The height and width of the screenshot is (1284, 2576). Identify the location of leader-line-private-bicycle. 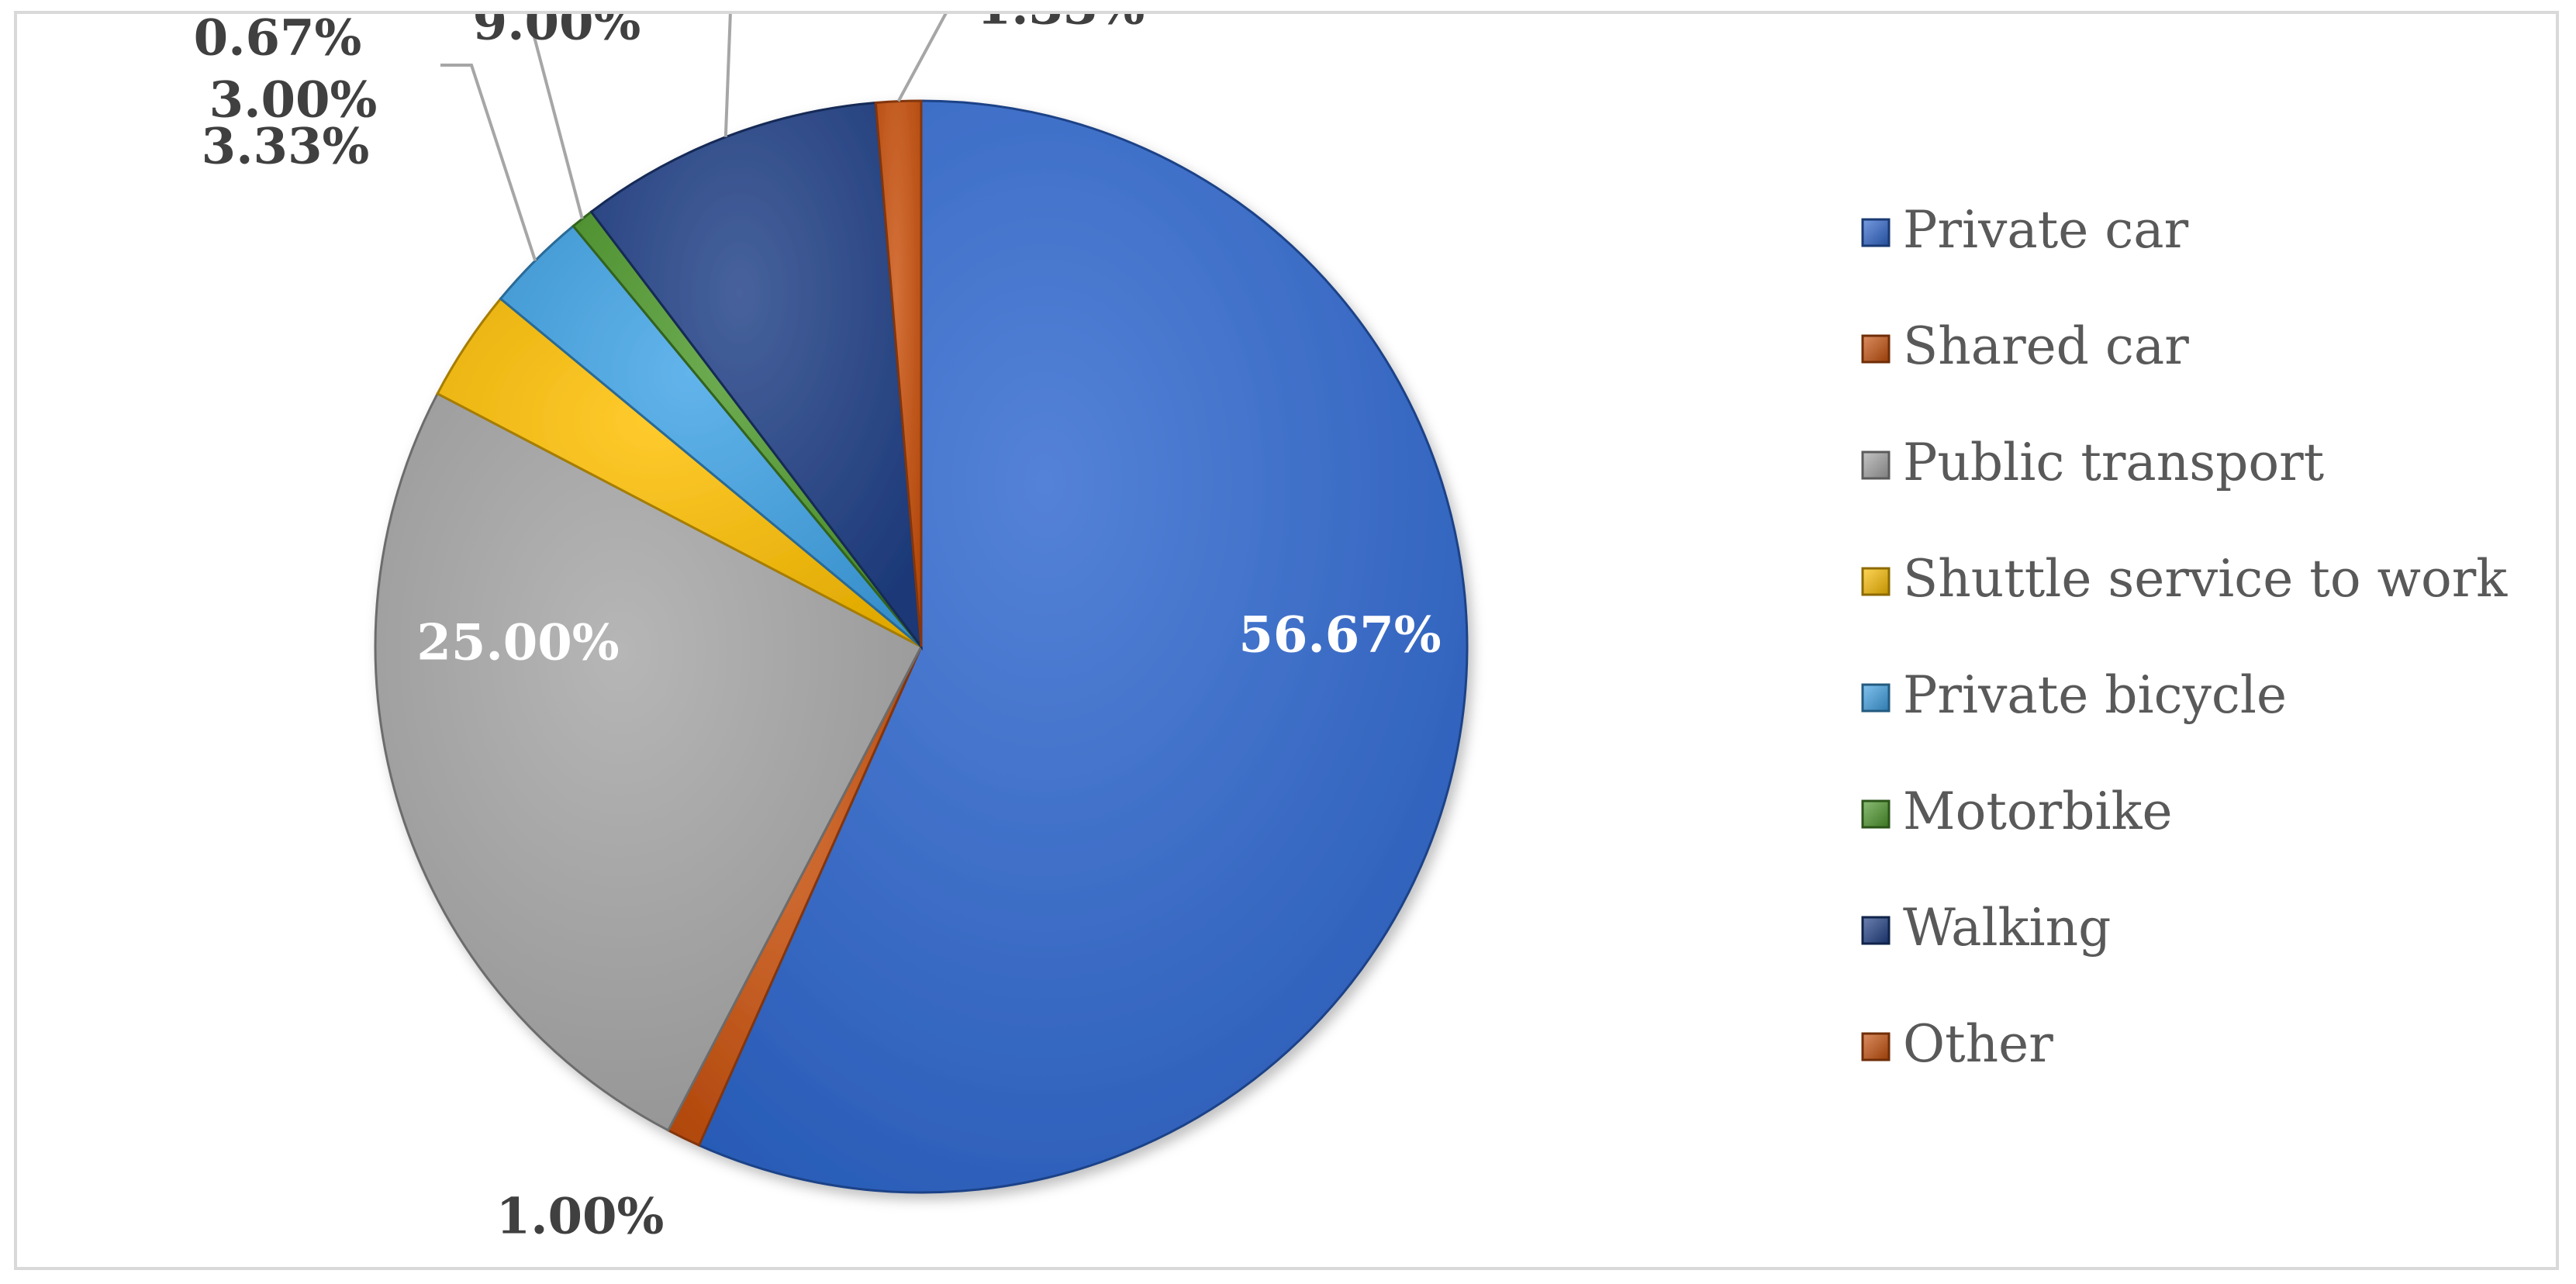
(488, 162).